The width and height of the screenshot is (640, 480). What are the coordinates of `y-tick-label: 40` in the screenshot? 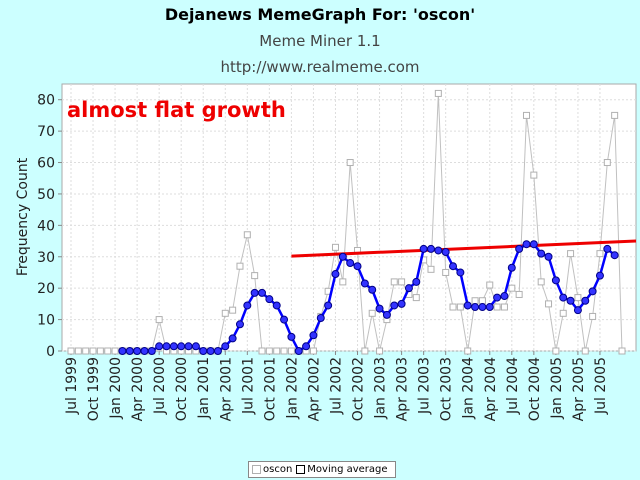 It's located at (46, 226).